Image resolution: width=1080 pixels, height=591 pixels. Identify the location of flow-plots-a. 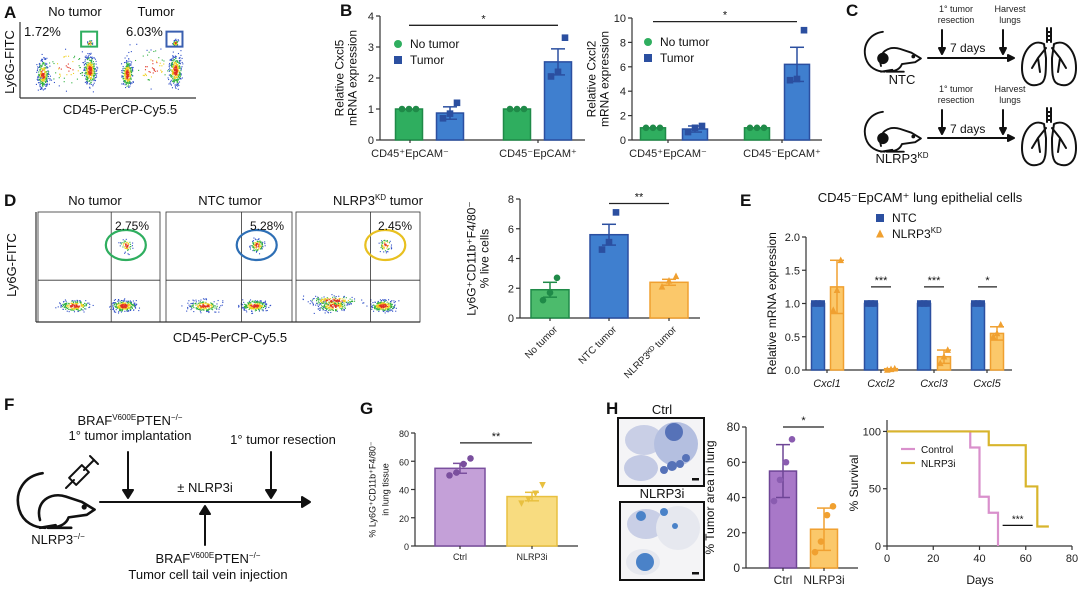
(109, 61).